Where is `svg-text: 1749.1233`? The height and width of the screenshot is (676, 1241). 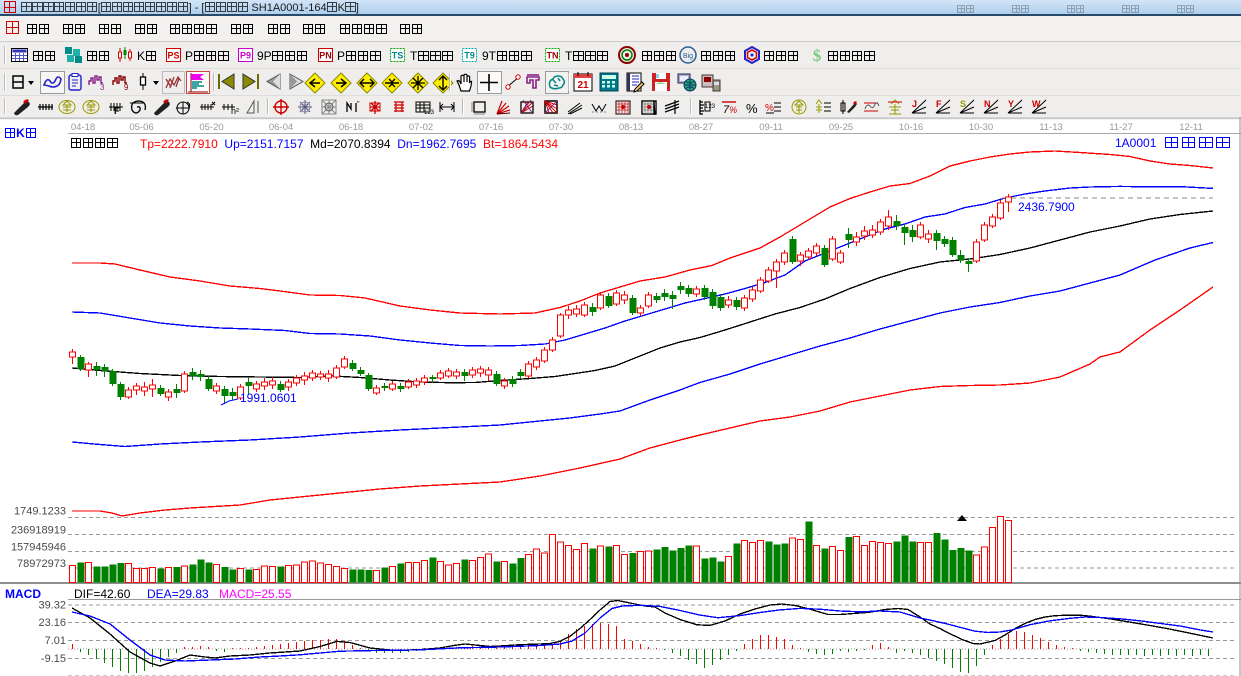 svg-text: 1749.1233 is located at coordinates (40, 512).